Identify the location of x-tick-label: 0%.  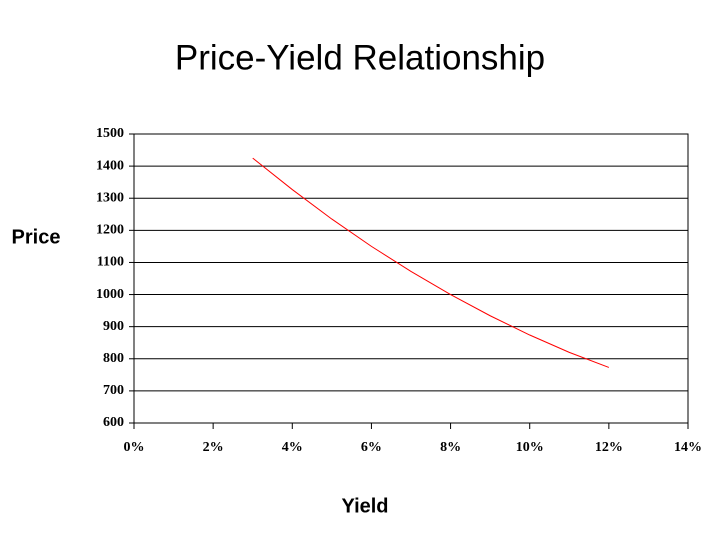
(134, 447).